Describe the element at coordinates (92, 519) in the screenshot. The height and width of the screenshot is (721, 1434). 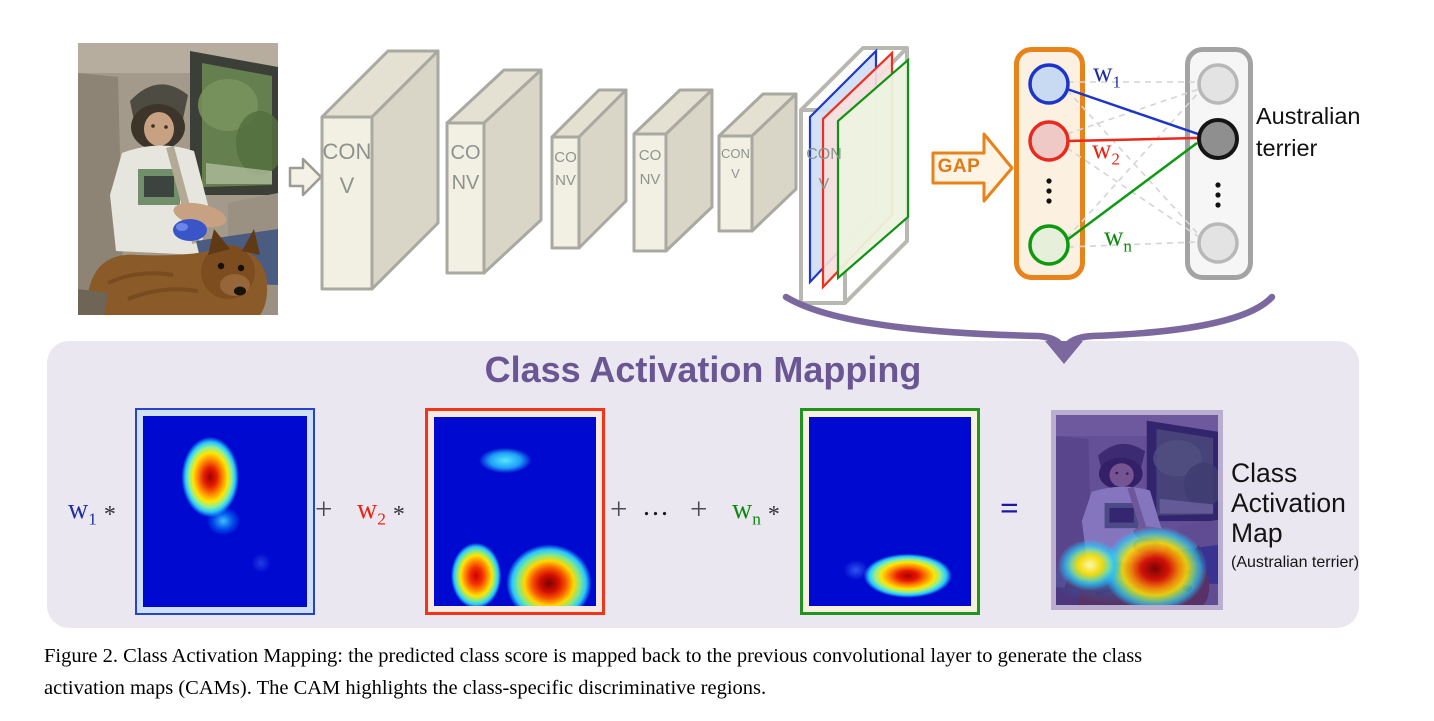
I see `term-w1-sub: 1` at that location.